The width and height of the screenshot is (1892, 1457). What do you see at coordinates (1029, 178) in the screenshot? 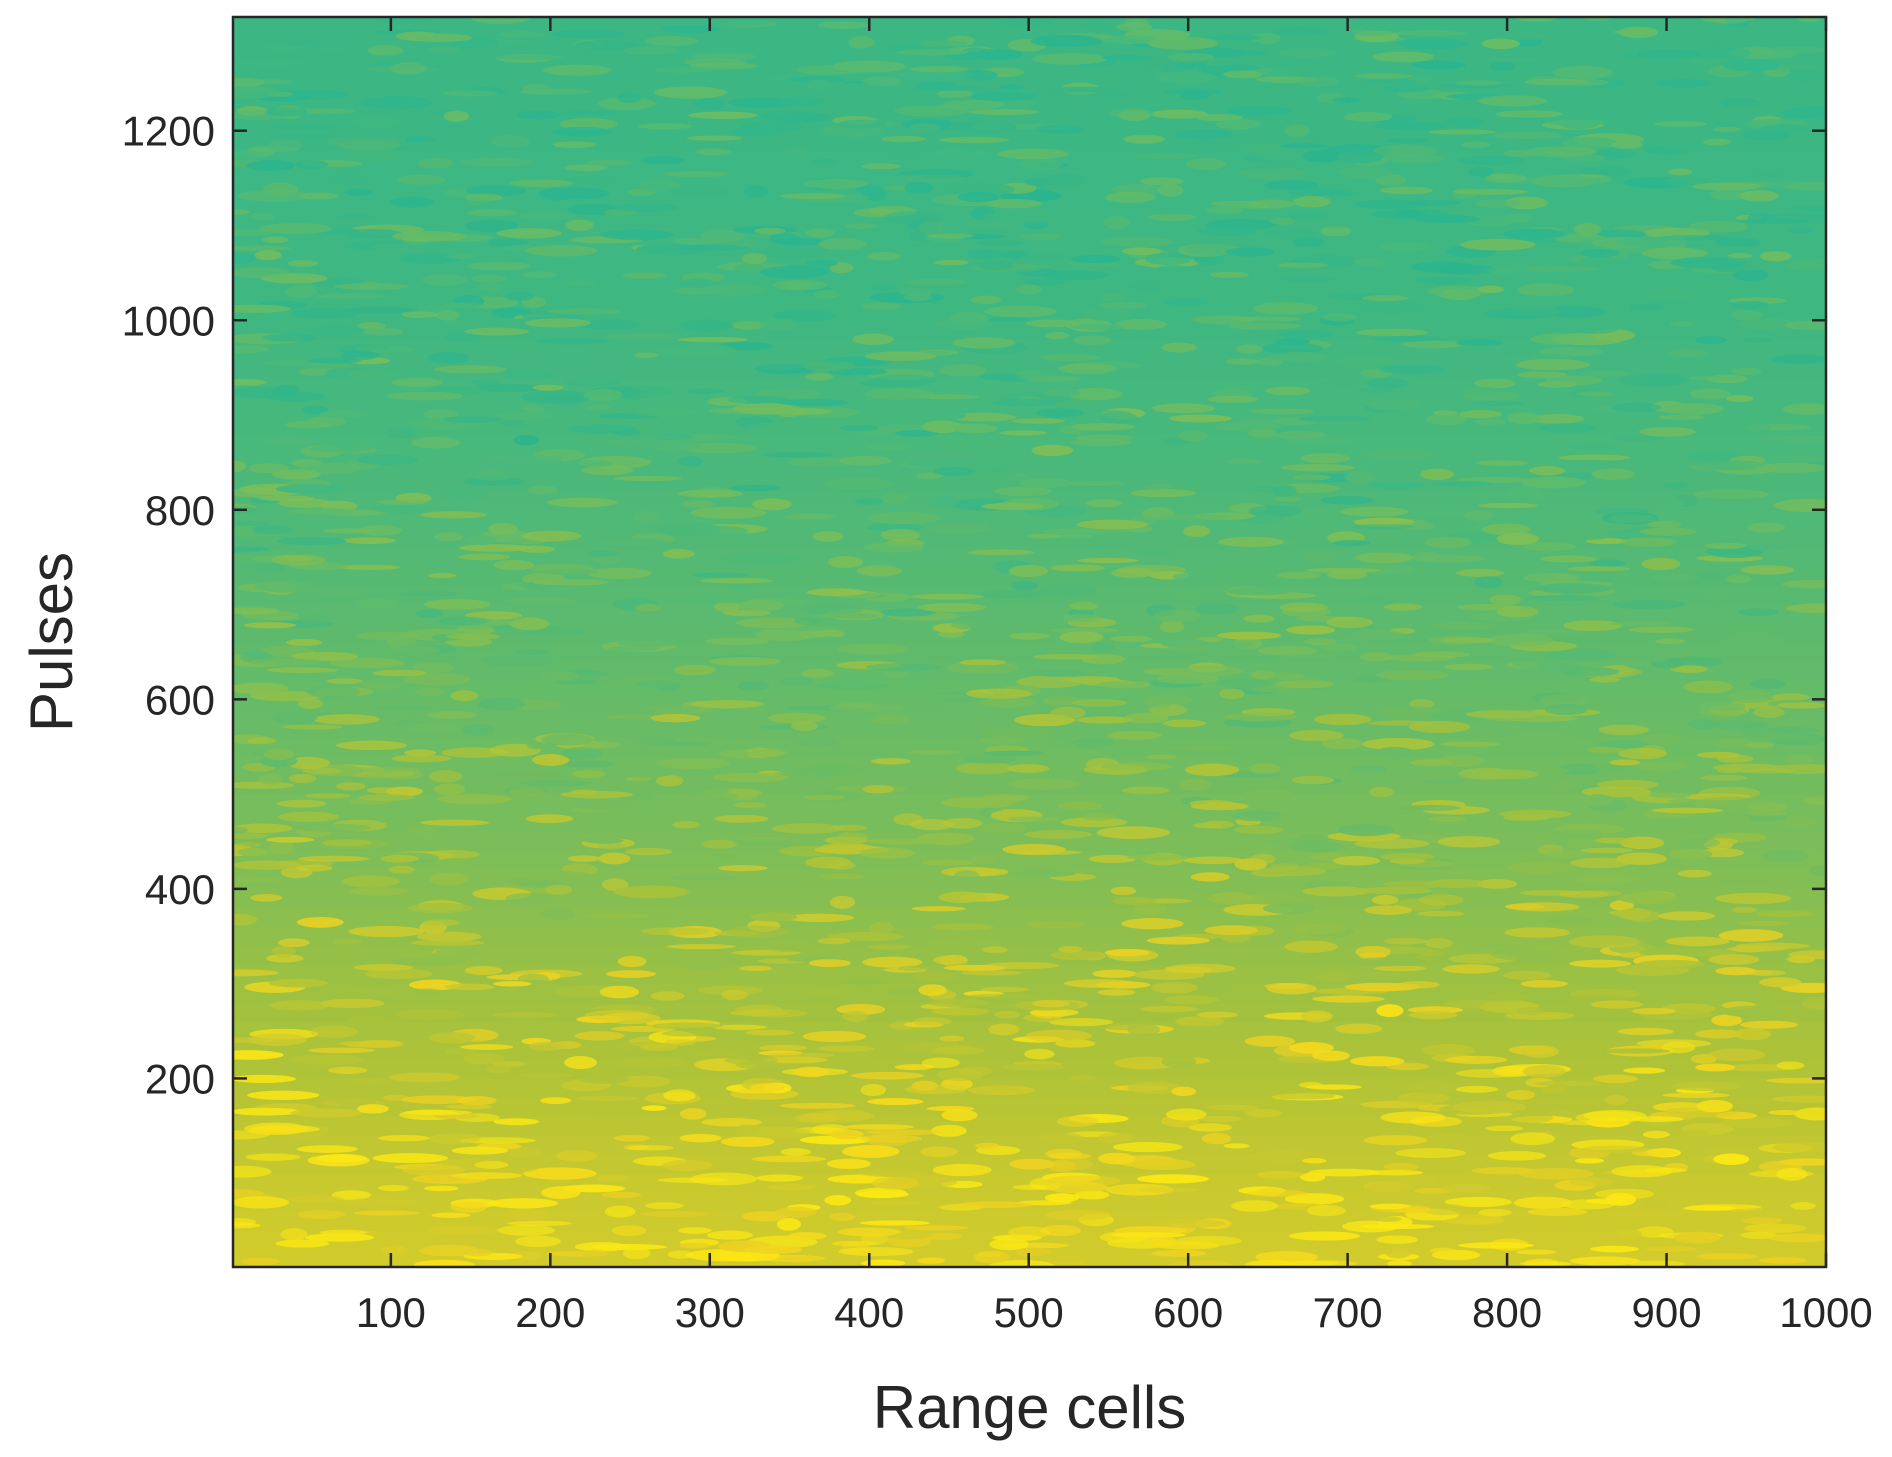
I see `heatmap-band` at bounding box center [1029, 178].